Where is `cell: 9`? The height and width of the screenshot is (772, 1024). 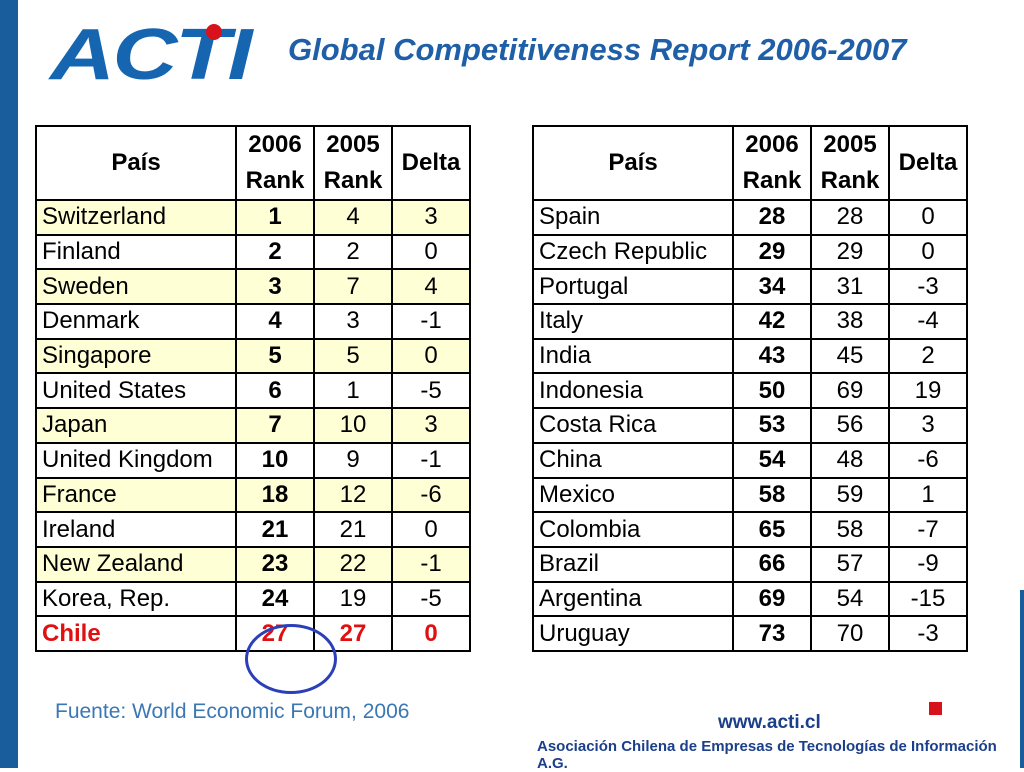
cell: 9 is located at coordinates (353, 460).